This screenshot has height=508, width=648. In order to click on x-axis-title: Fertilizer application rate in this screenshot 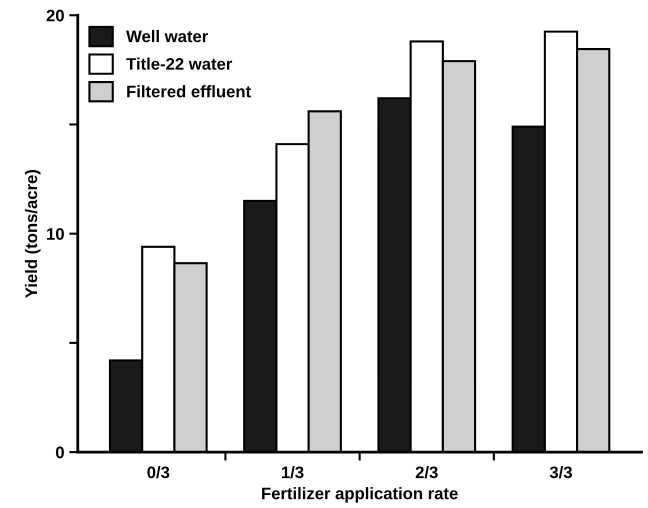, I will do `click(360, 495)`.